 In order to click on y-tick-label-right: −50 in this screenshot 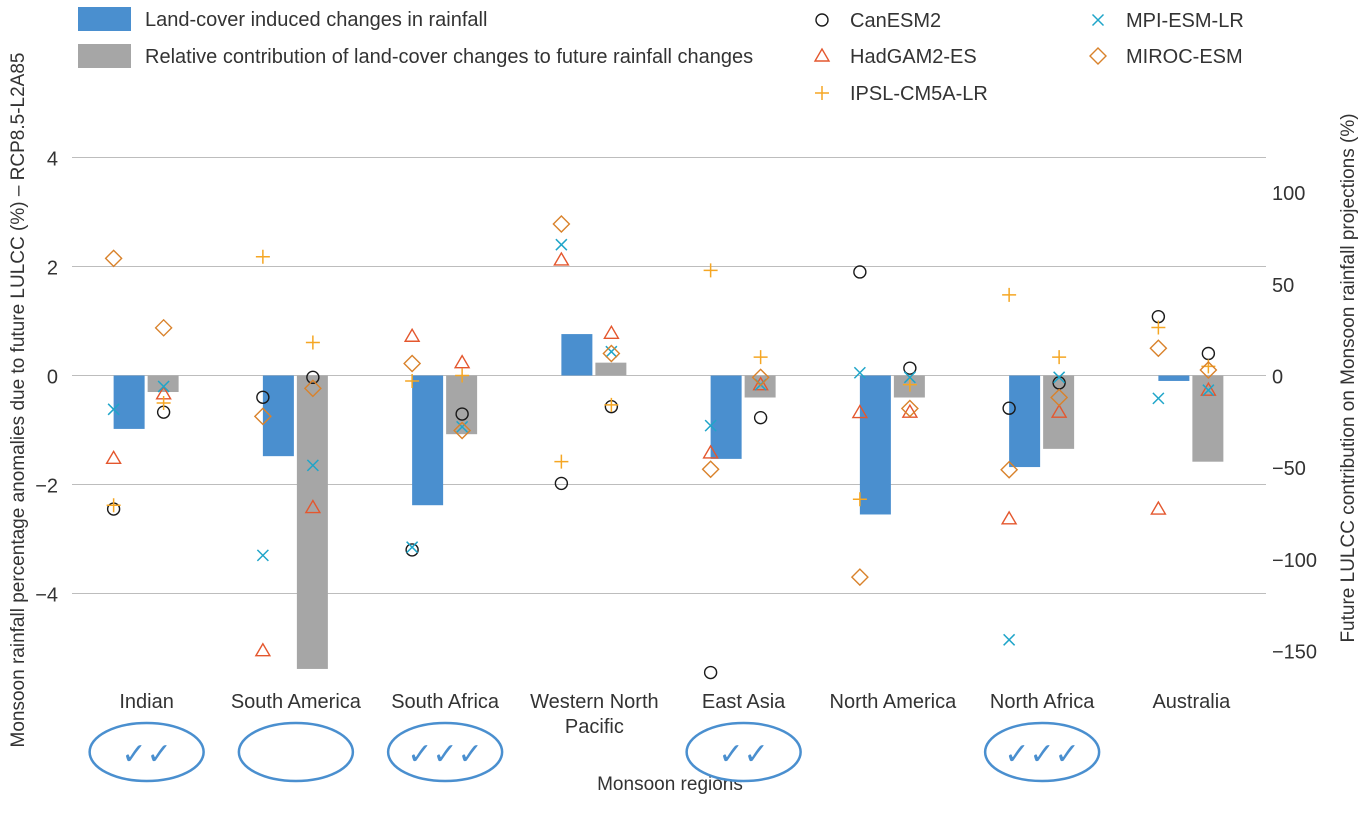, I will do `click(1289, 469)`.